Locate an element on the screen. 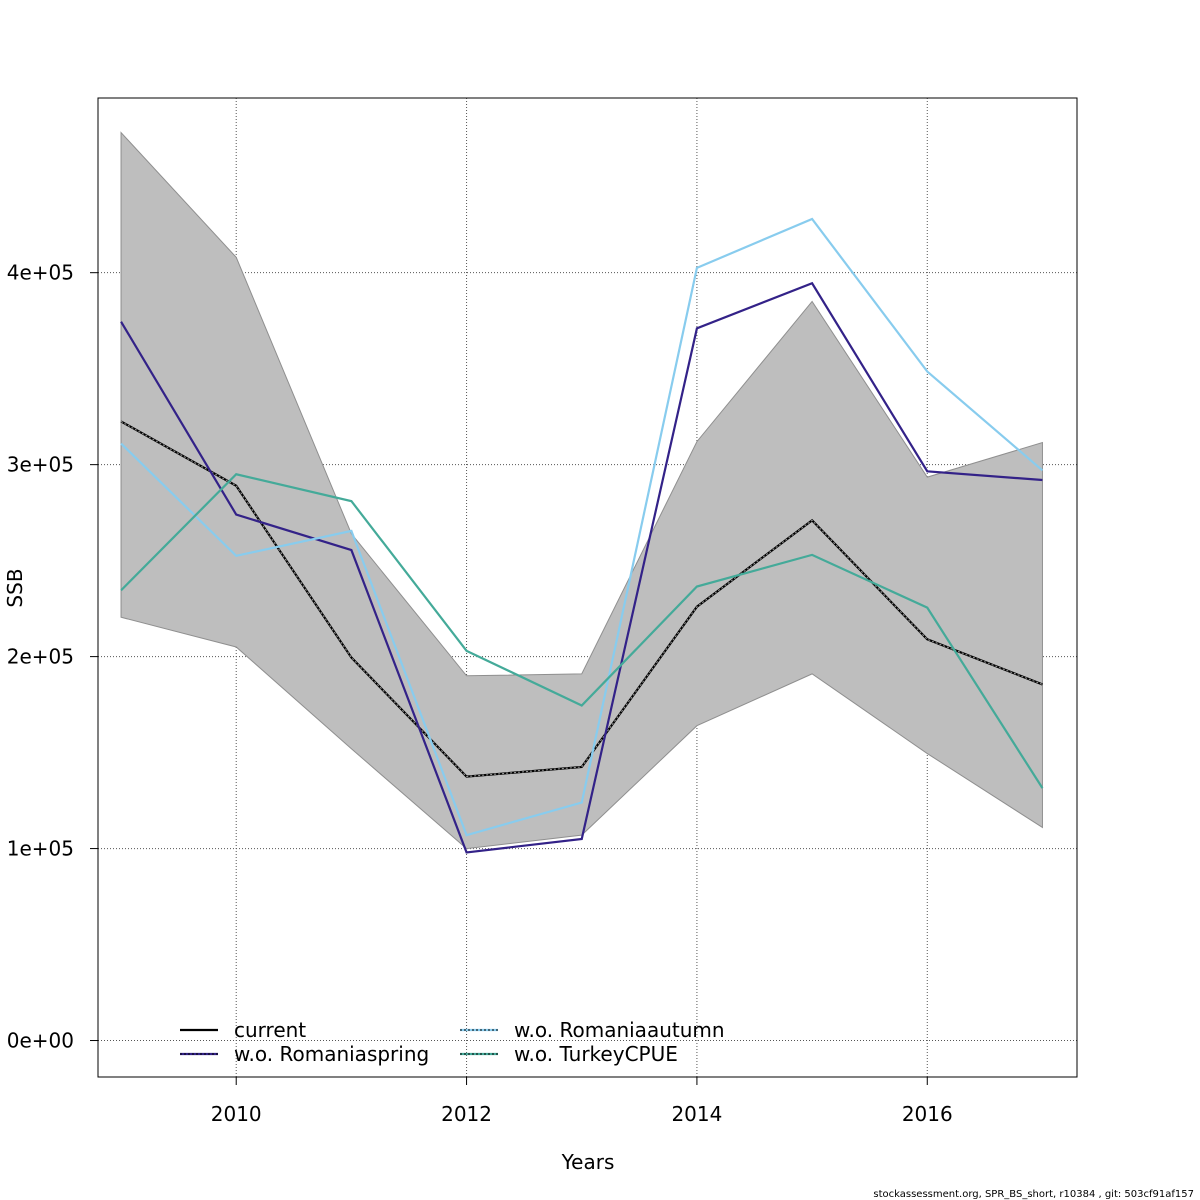 The height and width of the screenshot is (1200, 1200). y-tick-label: 3e+05 is located at coordinates (40, 465).